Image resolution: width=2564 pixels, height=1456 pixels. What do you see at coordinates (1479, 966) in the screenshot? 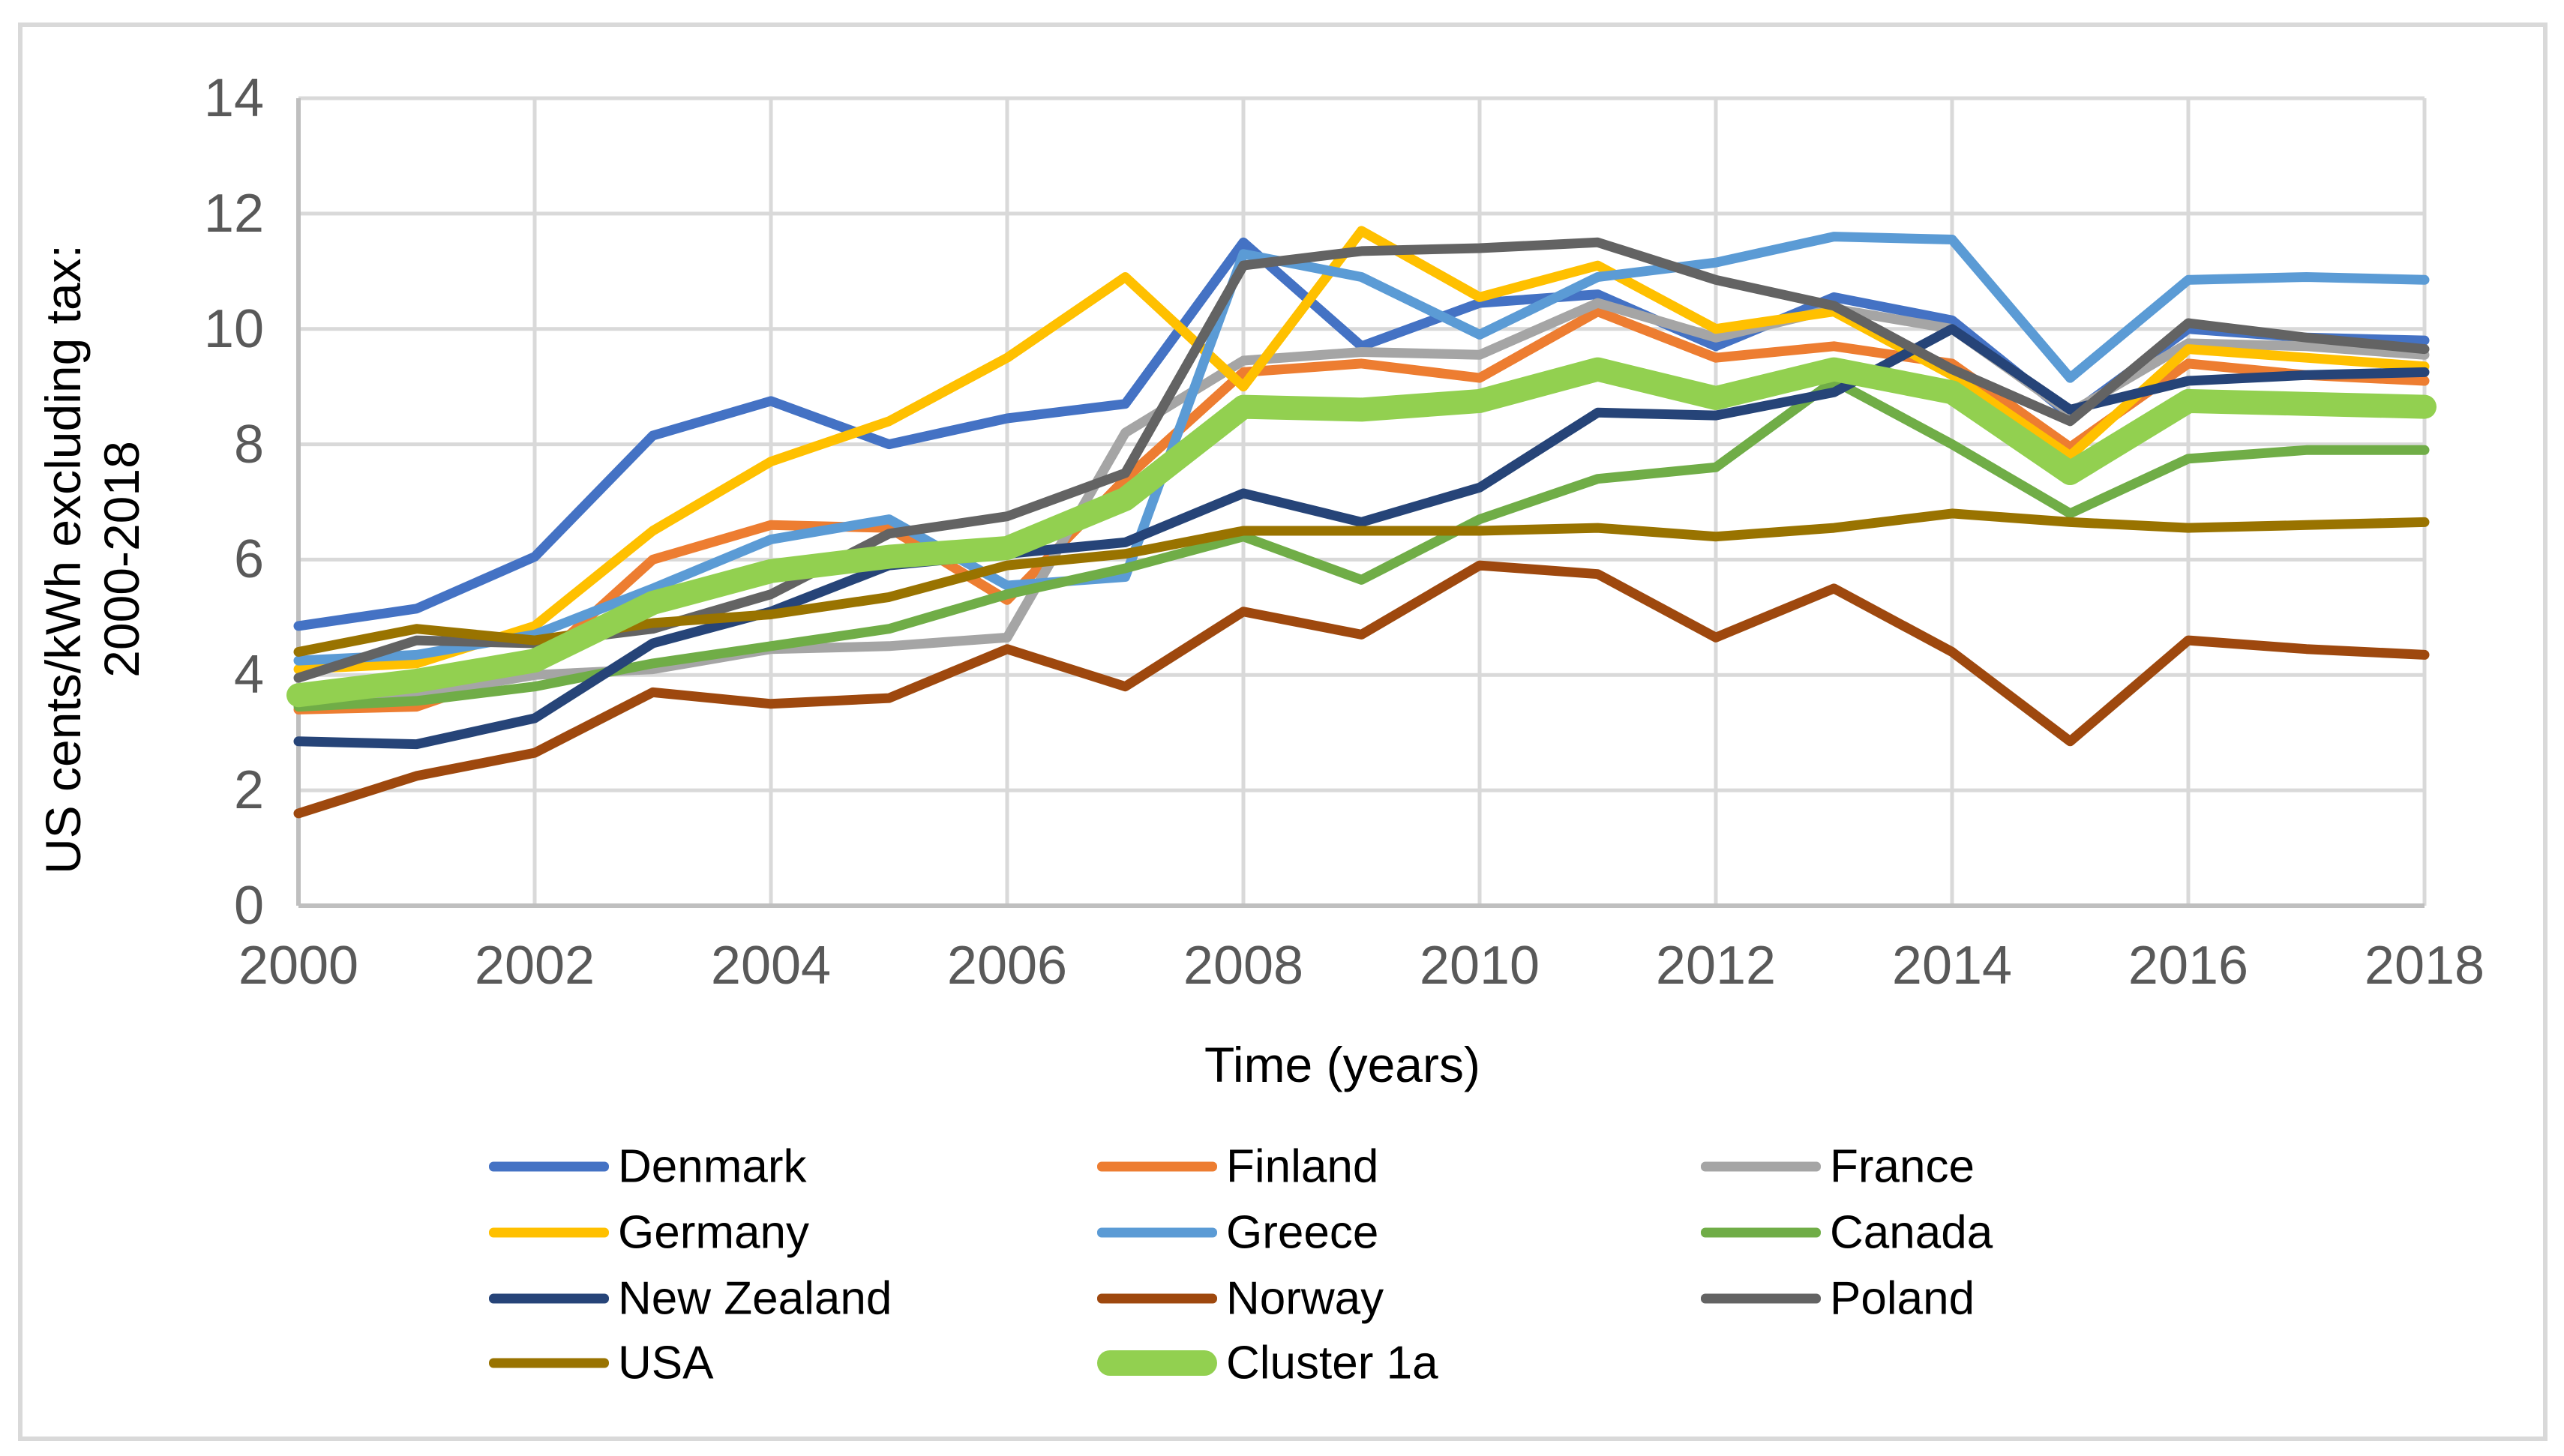
I see `x-tick-label-2010: 2010` at bounding box center [1479, 966].